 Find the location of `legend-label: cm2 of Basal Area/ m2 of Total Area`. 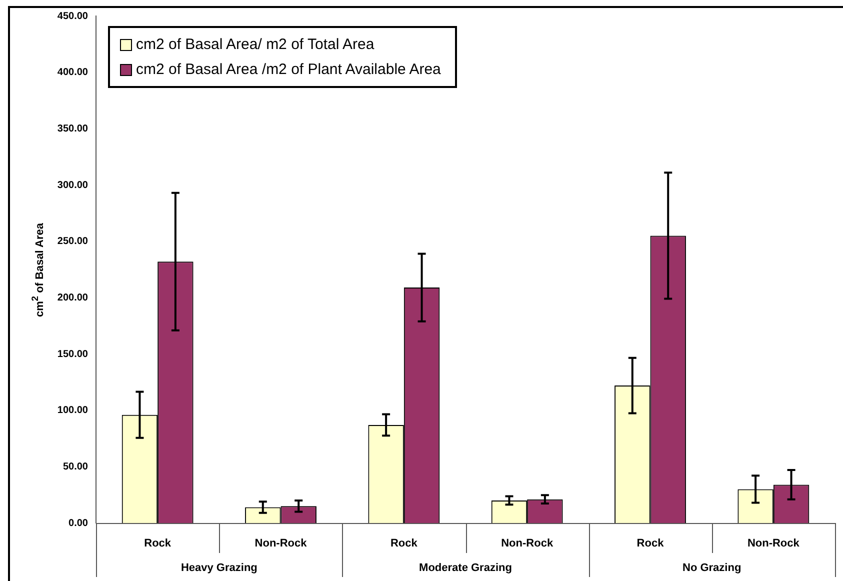

legend-label: cm2 of Basal Area/ m2 of Total Area is located at coordinates (255, 45).